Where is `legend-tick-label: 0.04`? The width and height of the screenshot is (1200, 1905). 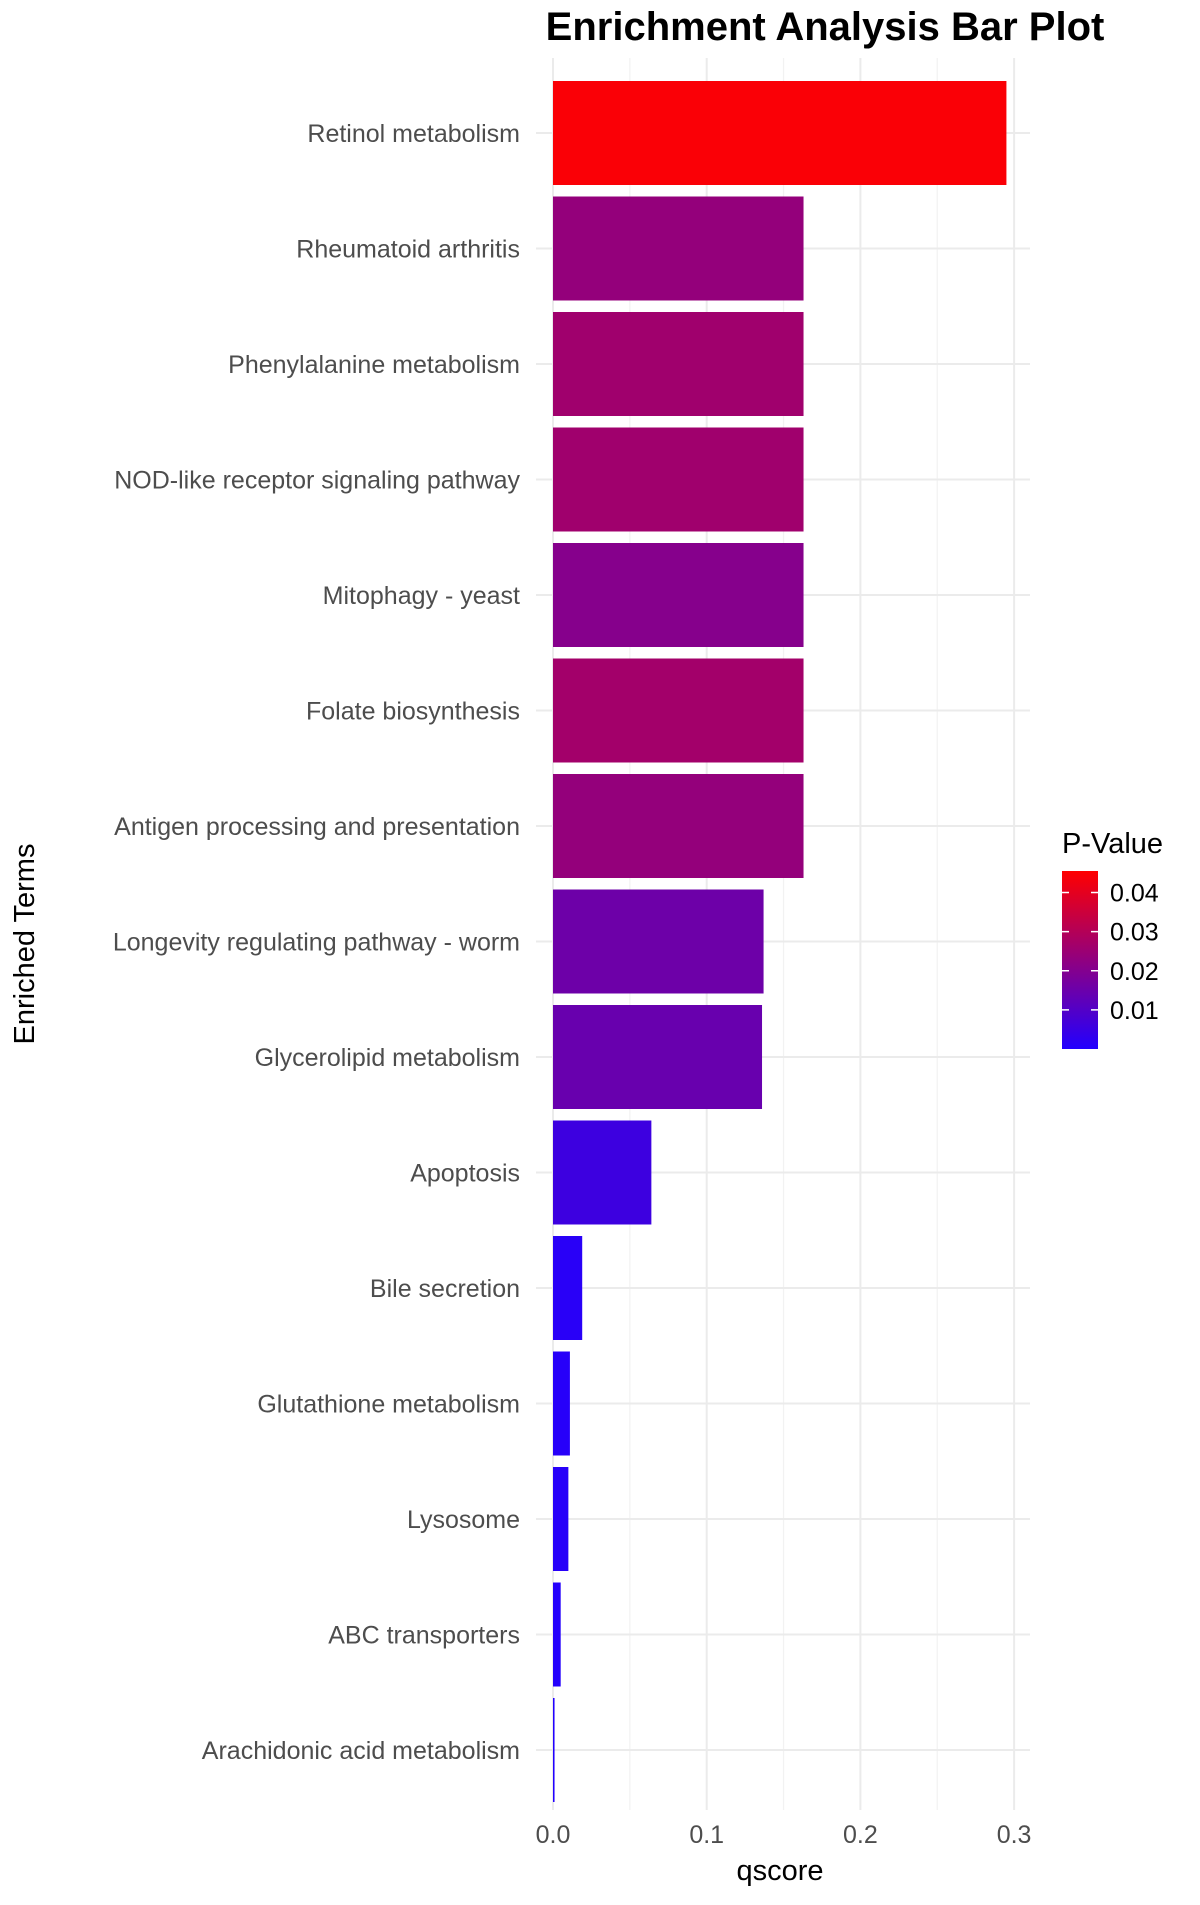 legend-tick-label: 0.04 is located at coordinates (1134, 894).